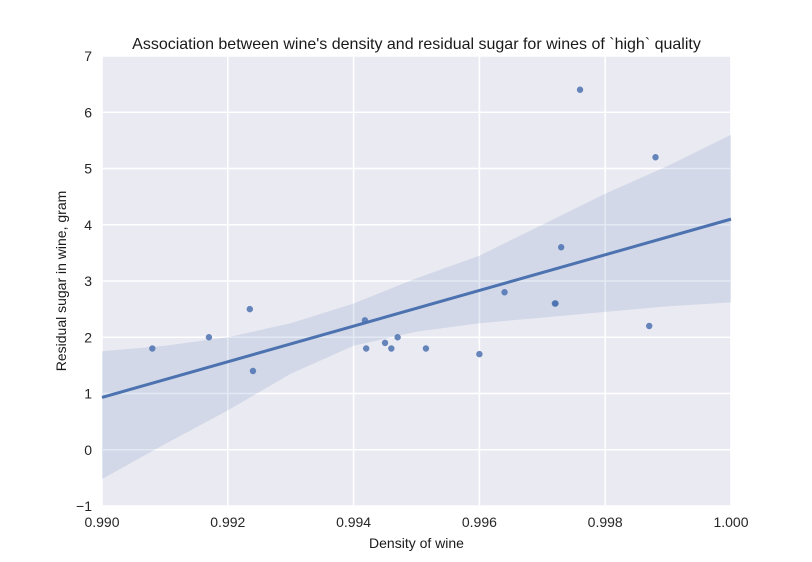  I want to click on y-axis-label: Residual sugar in wine, gram, so click(61, 281).